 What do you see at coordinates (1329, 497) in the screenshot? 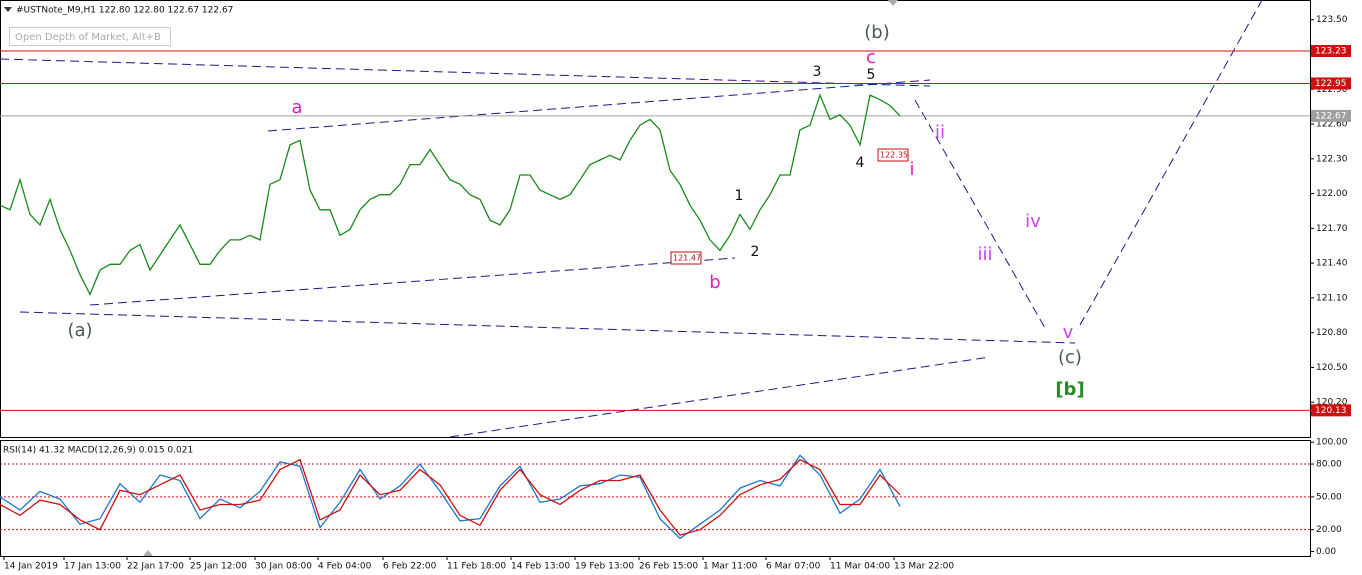
I see `y-tick-label: 50.00` at bounding box center [1329, 497].